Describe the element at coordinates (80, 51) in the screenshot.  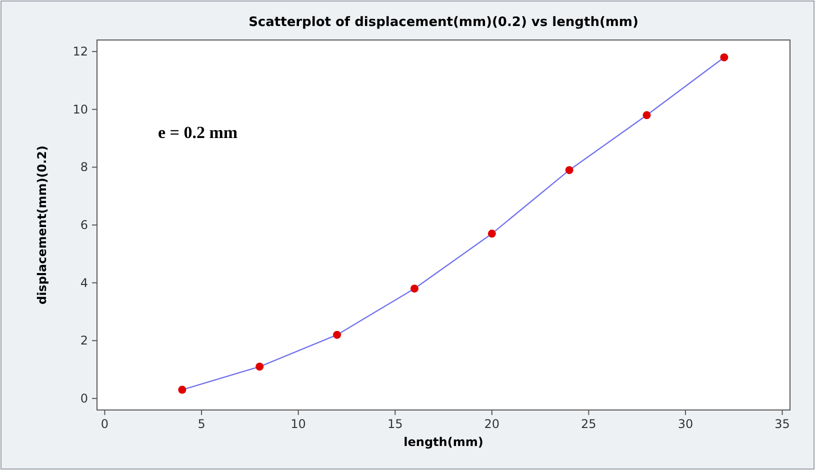
I see `y-tick-label: 12` at that location.